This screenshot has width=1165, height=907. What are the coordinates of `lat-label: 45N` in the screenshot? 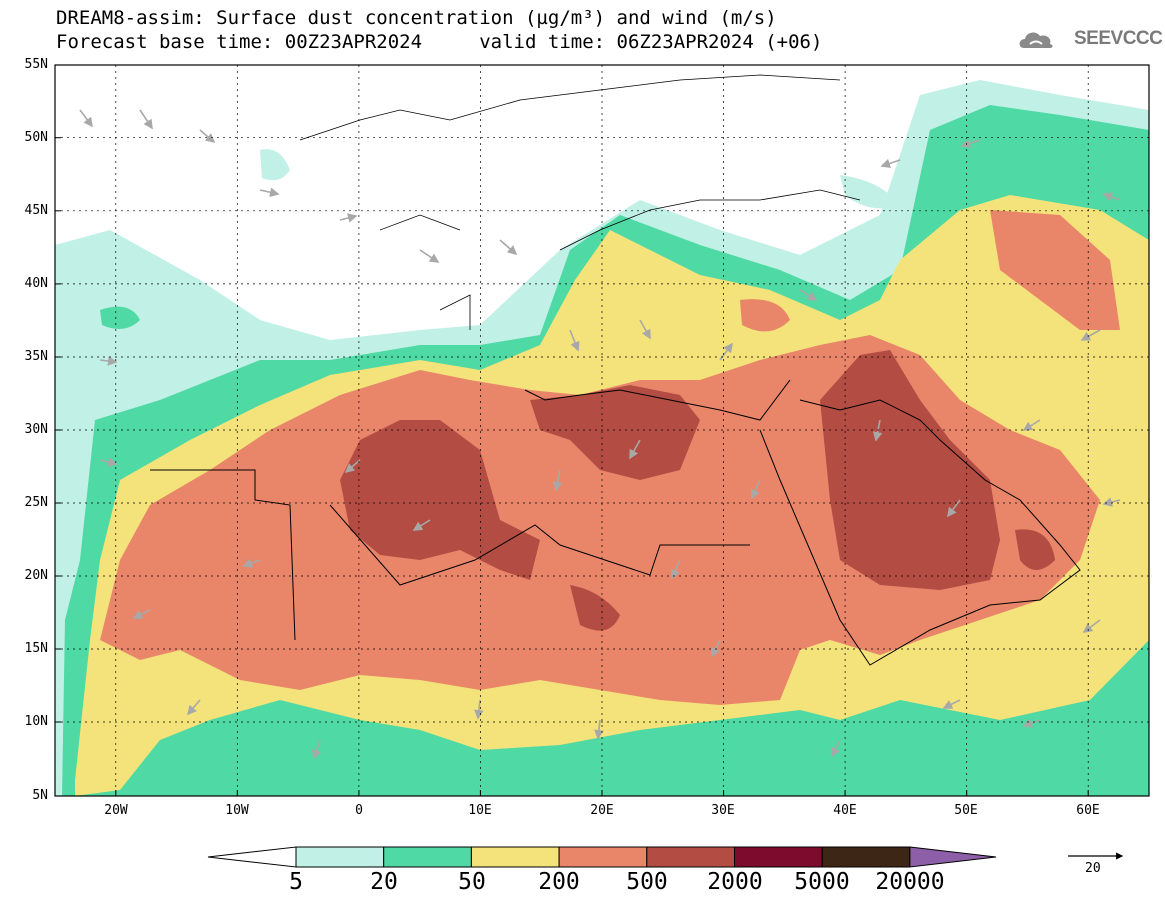 It's located at (36, 210).